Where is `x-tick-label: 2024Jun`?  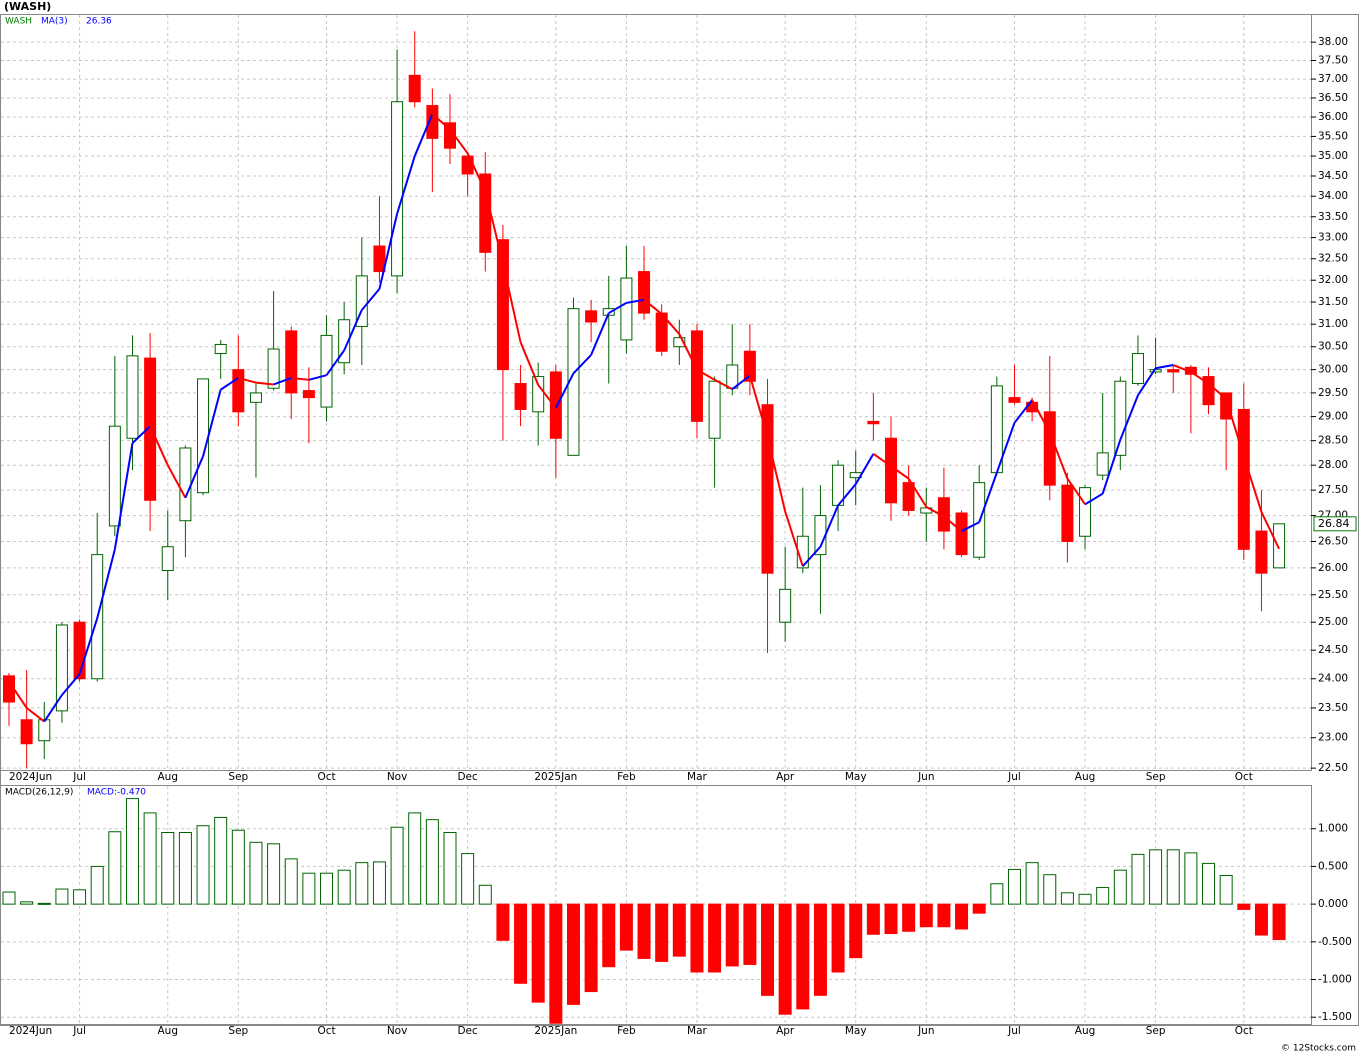 x-tick-label: 2024Jun is located at coordinates (30, 777).